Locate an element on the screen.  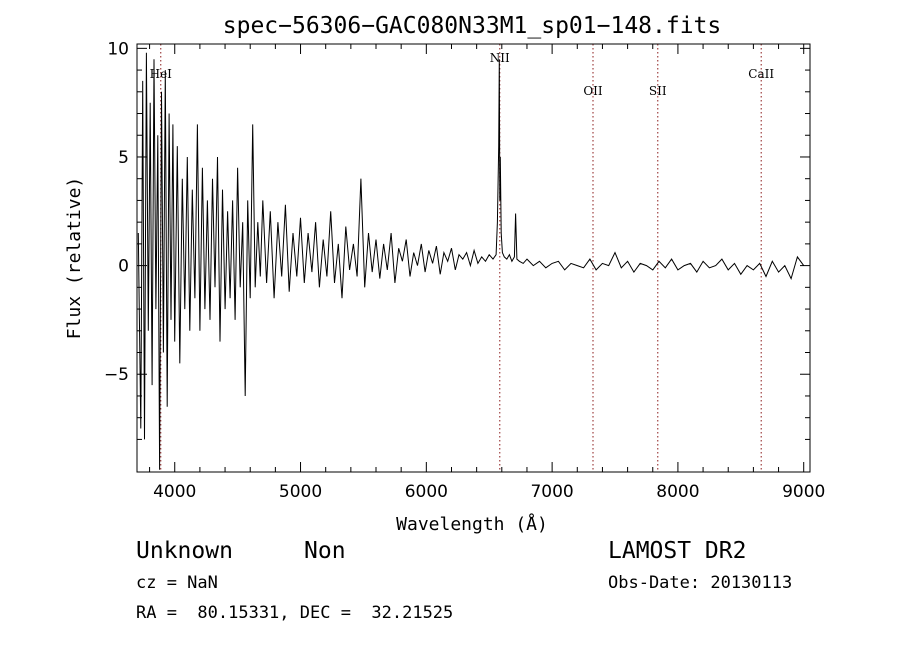
x-tick-label: 7000 is located at coordinates (551, 492).